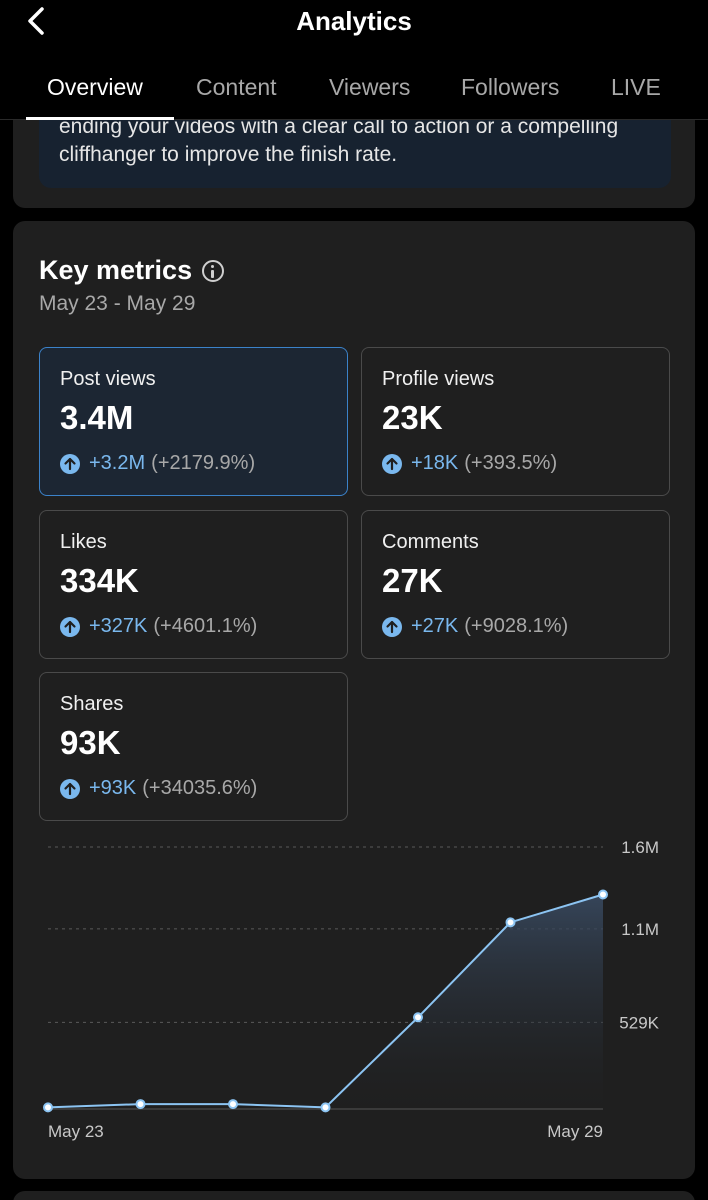  What do you see at coordinates (95, 87) in the screenshot?
I see `tab-overview: Overview` at bounding box center [95, 87].